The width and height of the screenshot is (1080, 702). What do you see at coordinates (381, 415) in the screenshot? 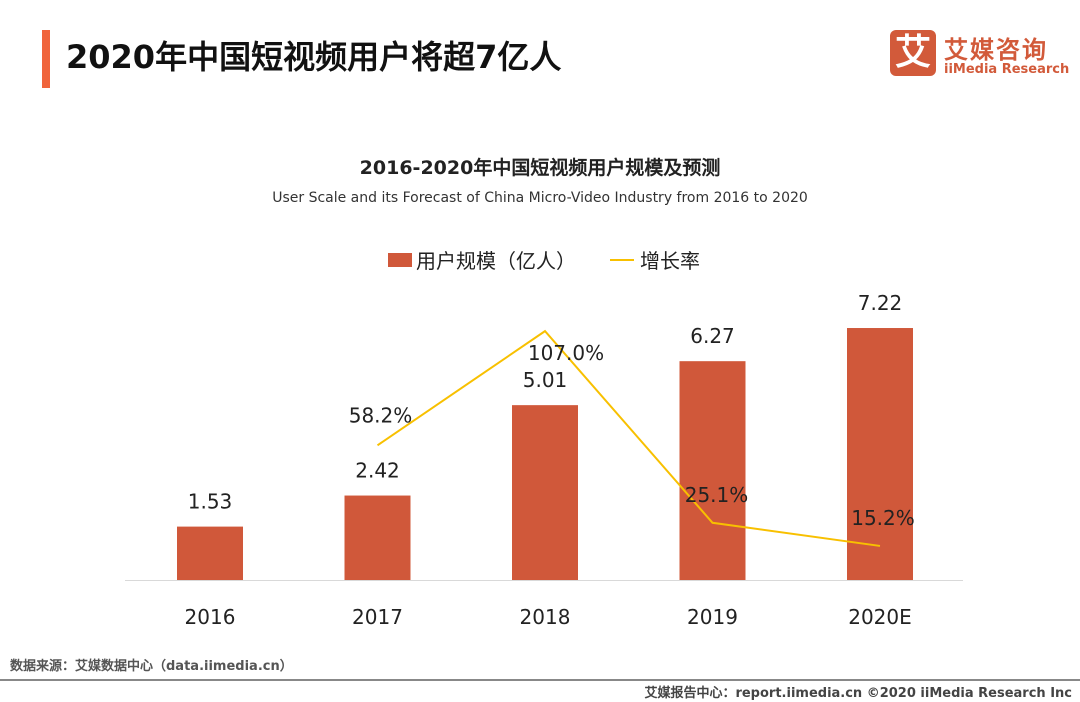
I see `growth-rate-label: 58.2%` at bounding box center [381, 415].